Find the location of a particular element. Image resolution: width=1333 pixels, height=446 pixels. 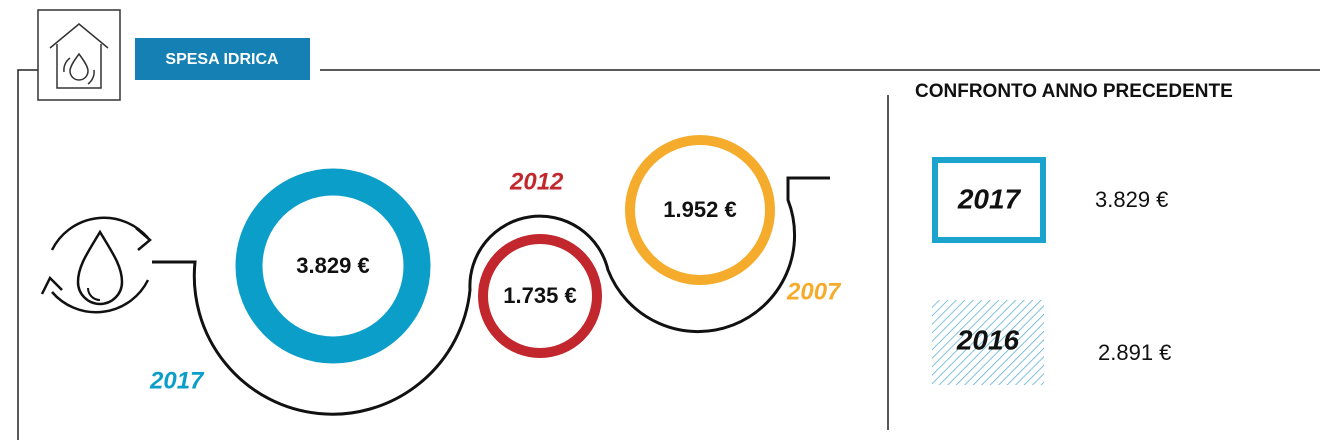

circle-year: 2017 is located at coordinates (177, 380).